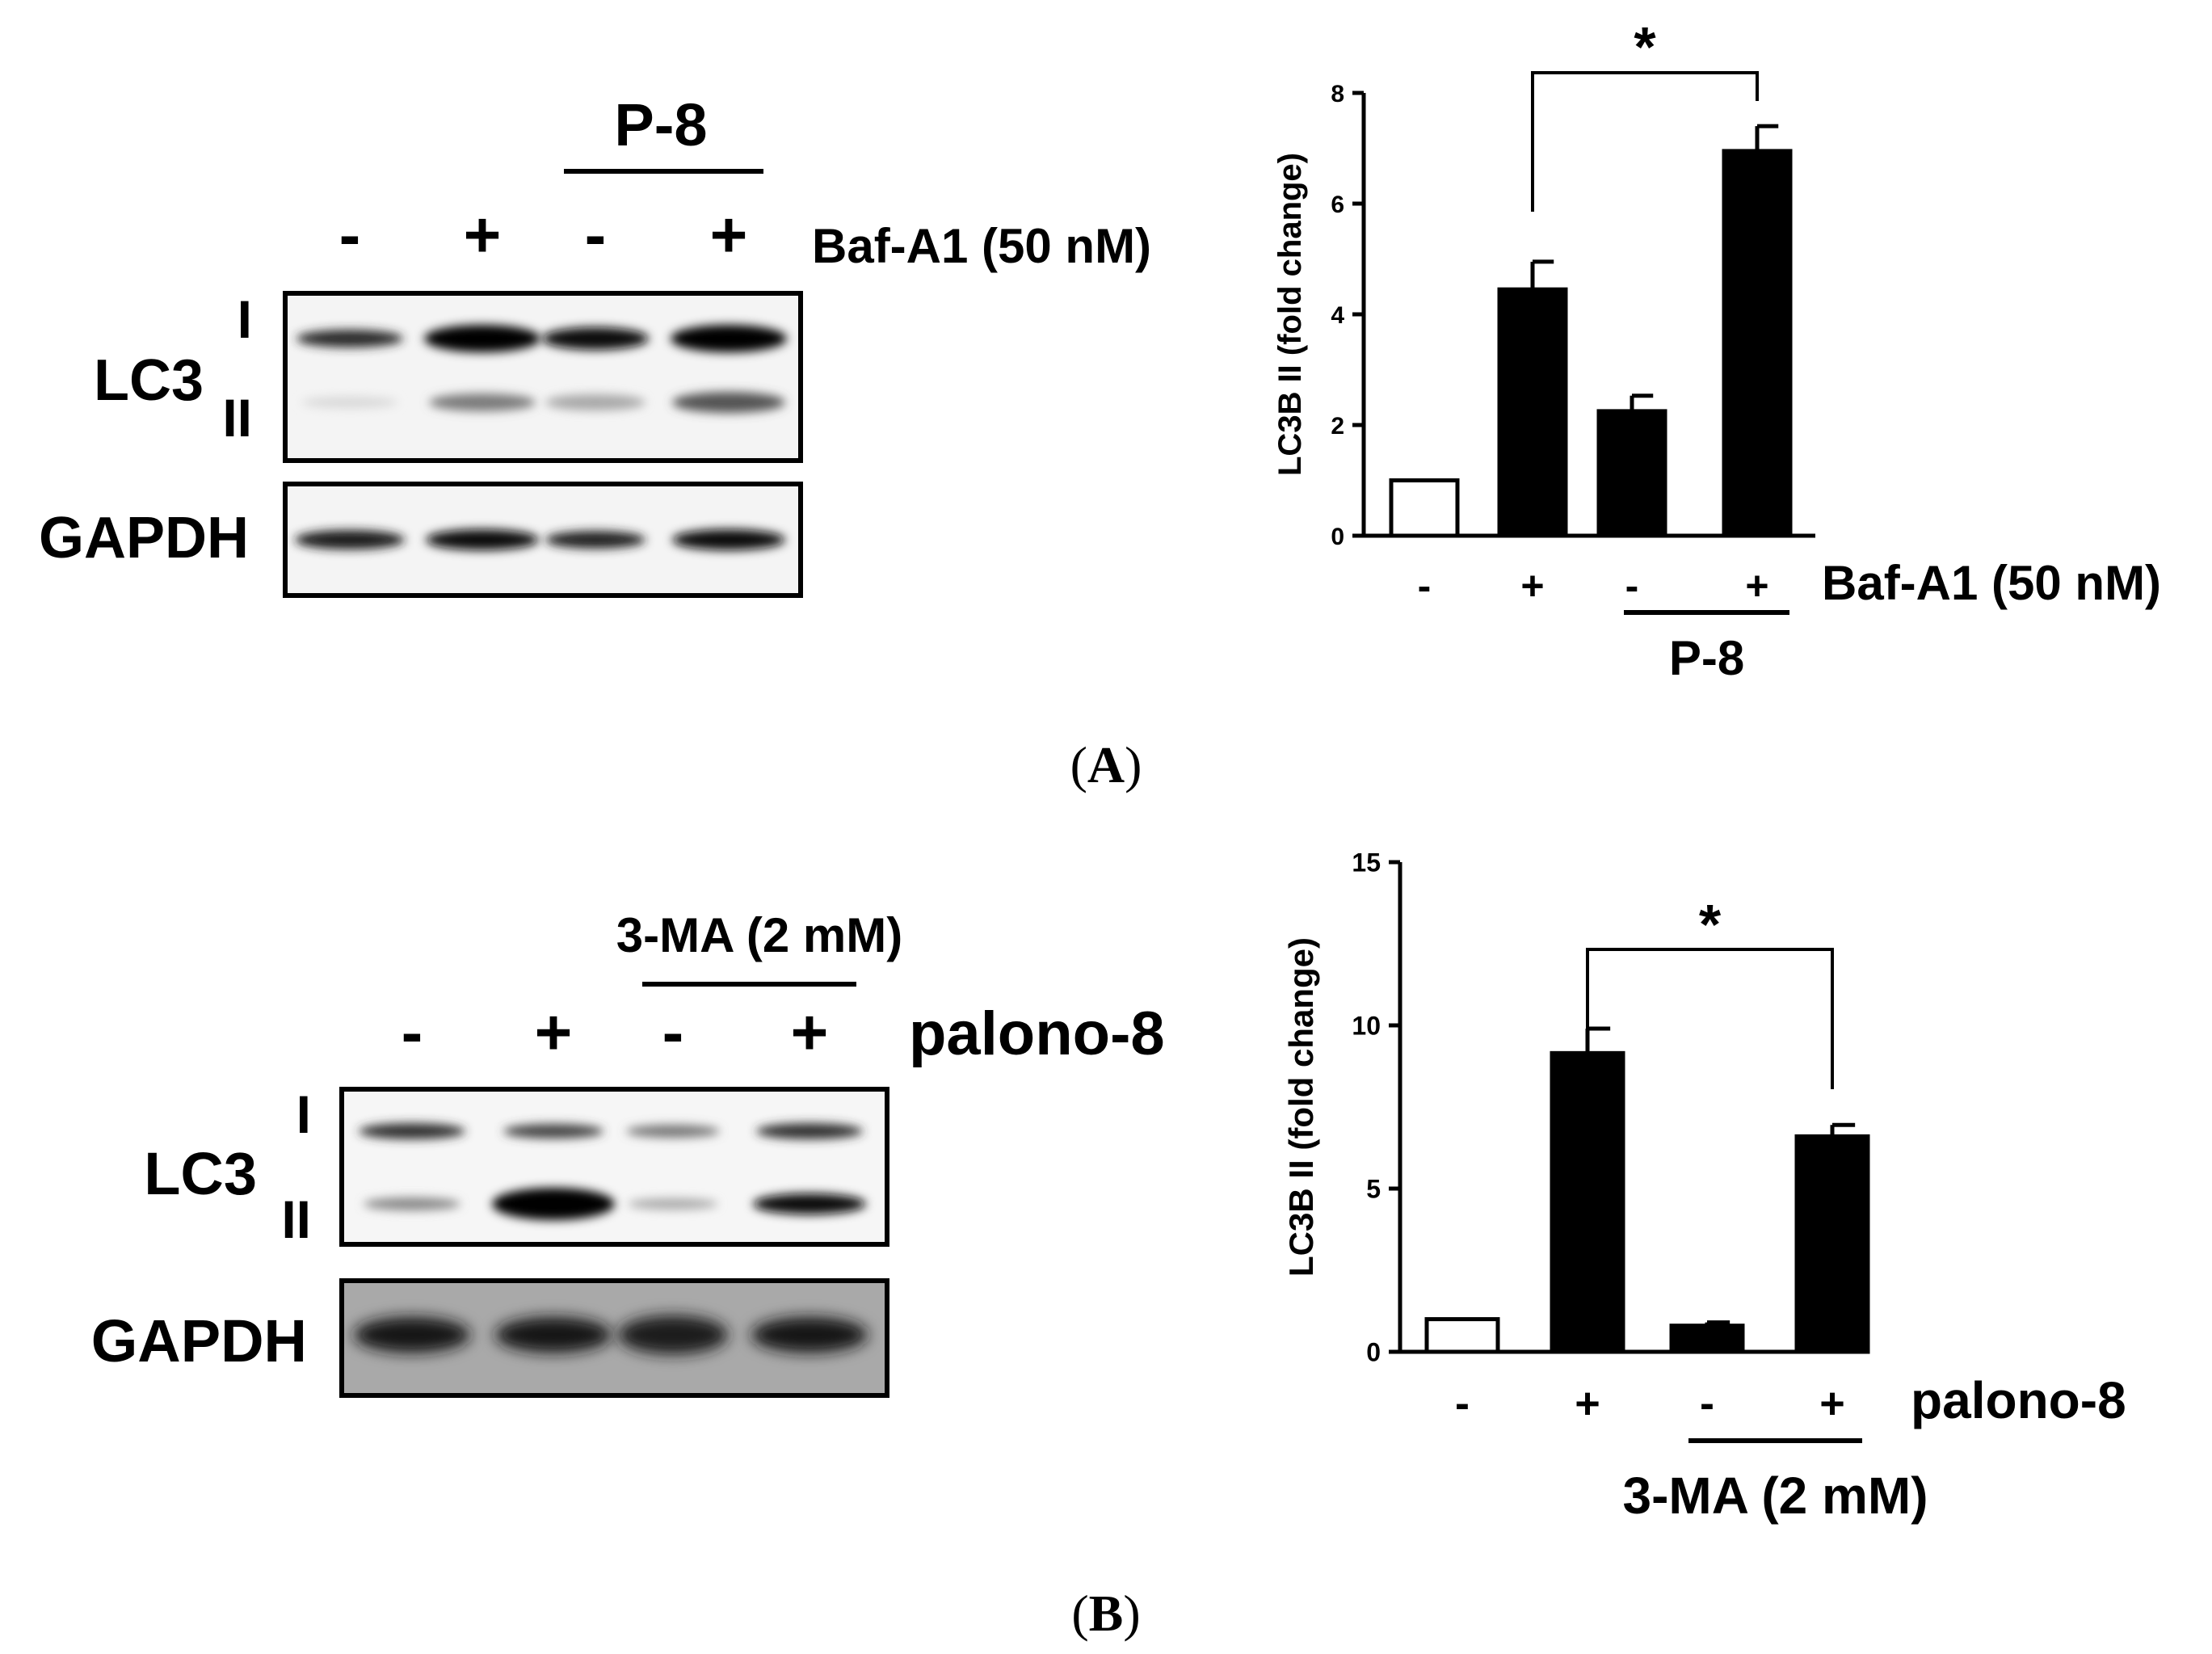 The image size is (2212, 1654). I want to click on panel-b-lane-sign-4: +, so click(810, 1032).